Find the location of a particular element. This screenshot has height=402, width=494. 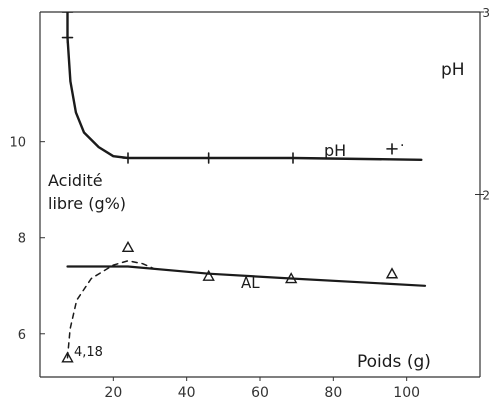

x-tick-label-60: 60 is located at coordinates (260, 393).